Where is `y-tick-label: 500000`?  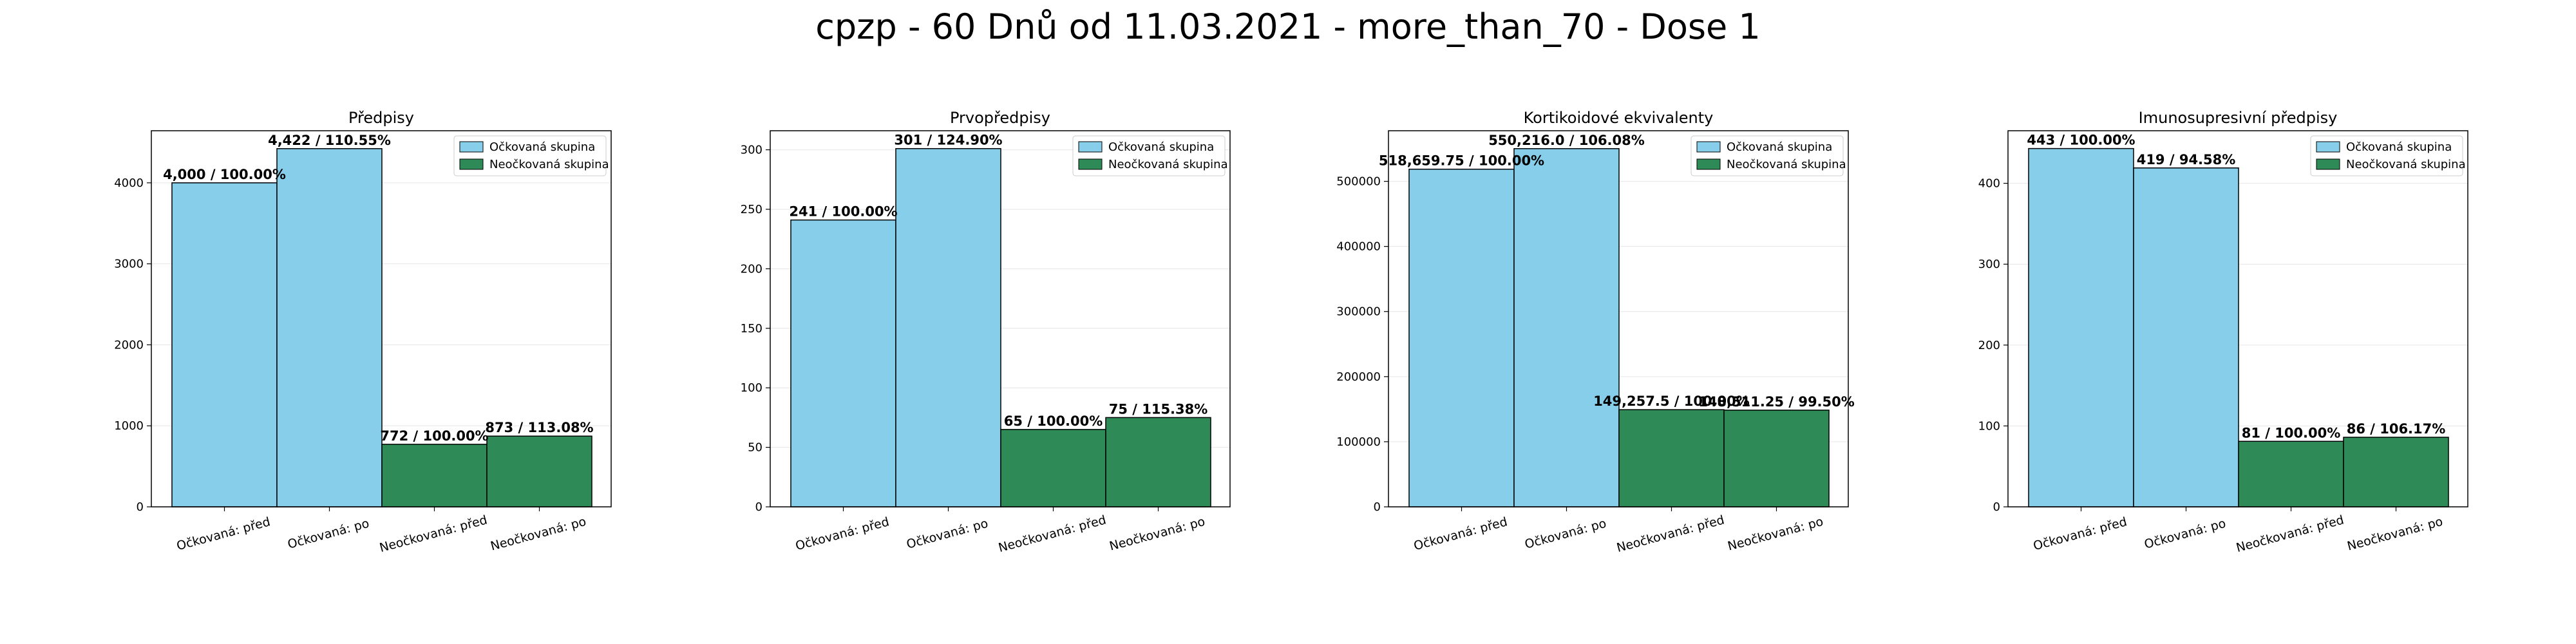 y-tick-label: 500000 is located at coordinates (1358, 182).